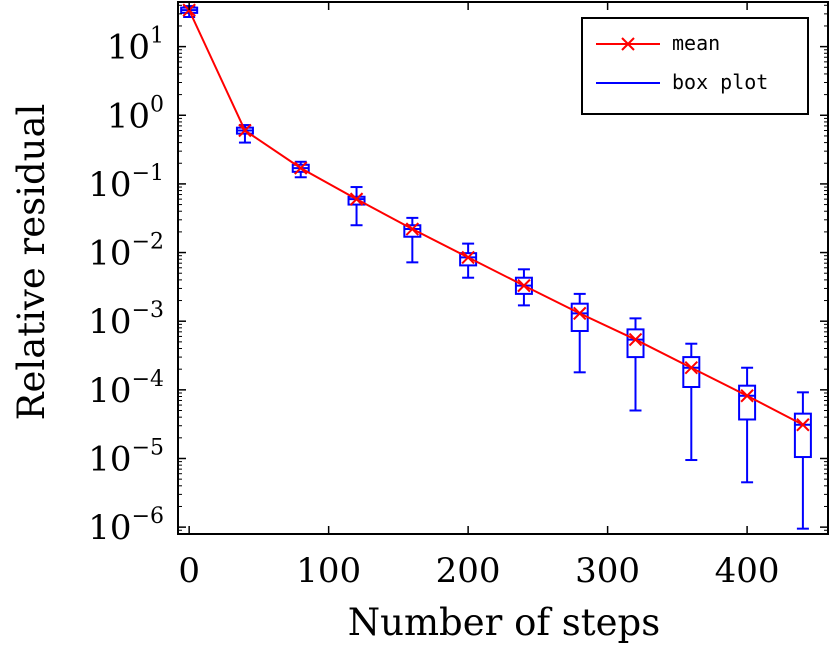  Describe the element at coordinates (126, 183) in the screenshot. I see `y-tick-label-2: 10⁻¹` at that location.